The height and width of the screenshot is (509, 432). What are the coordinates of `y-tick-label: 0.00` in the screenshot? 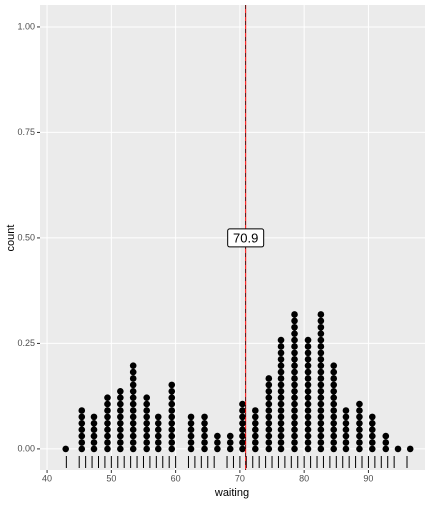 It's located at (26, 448).